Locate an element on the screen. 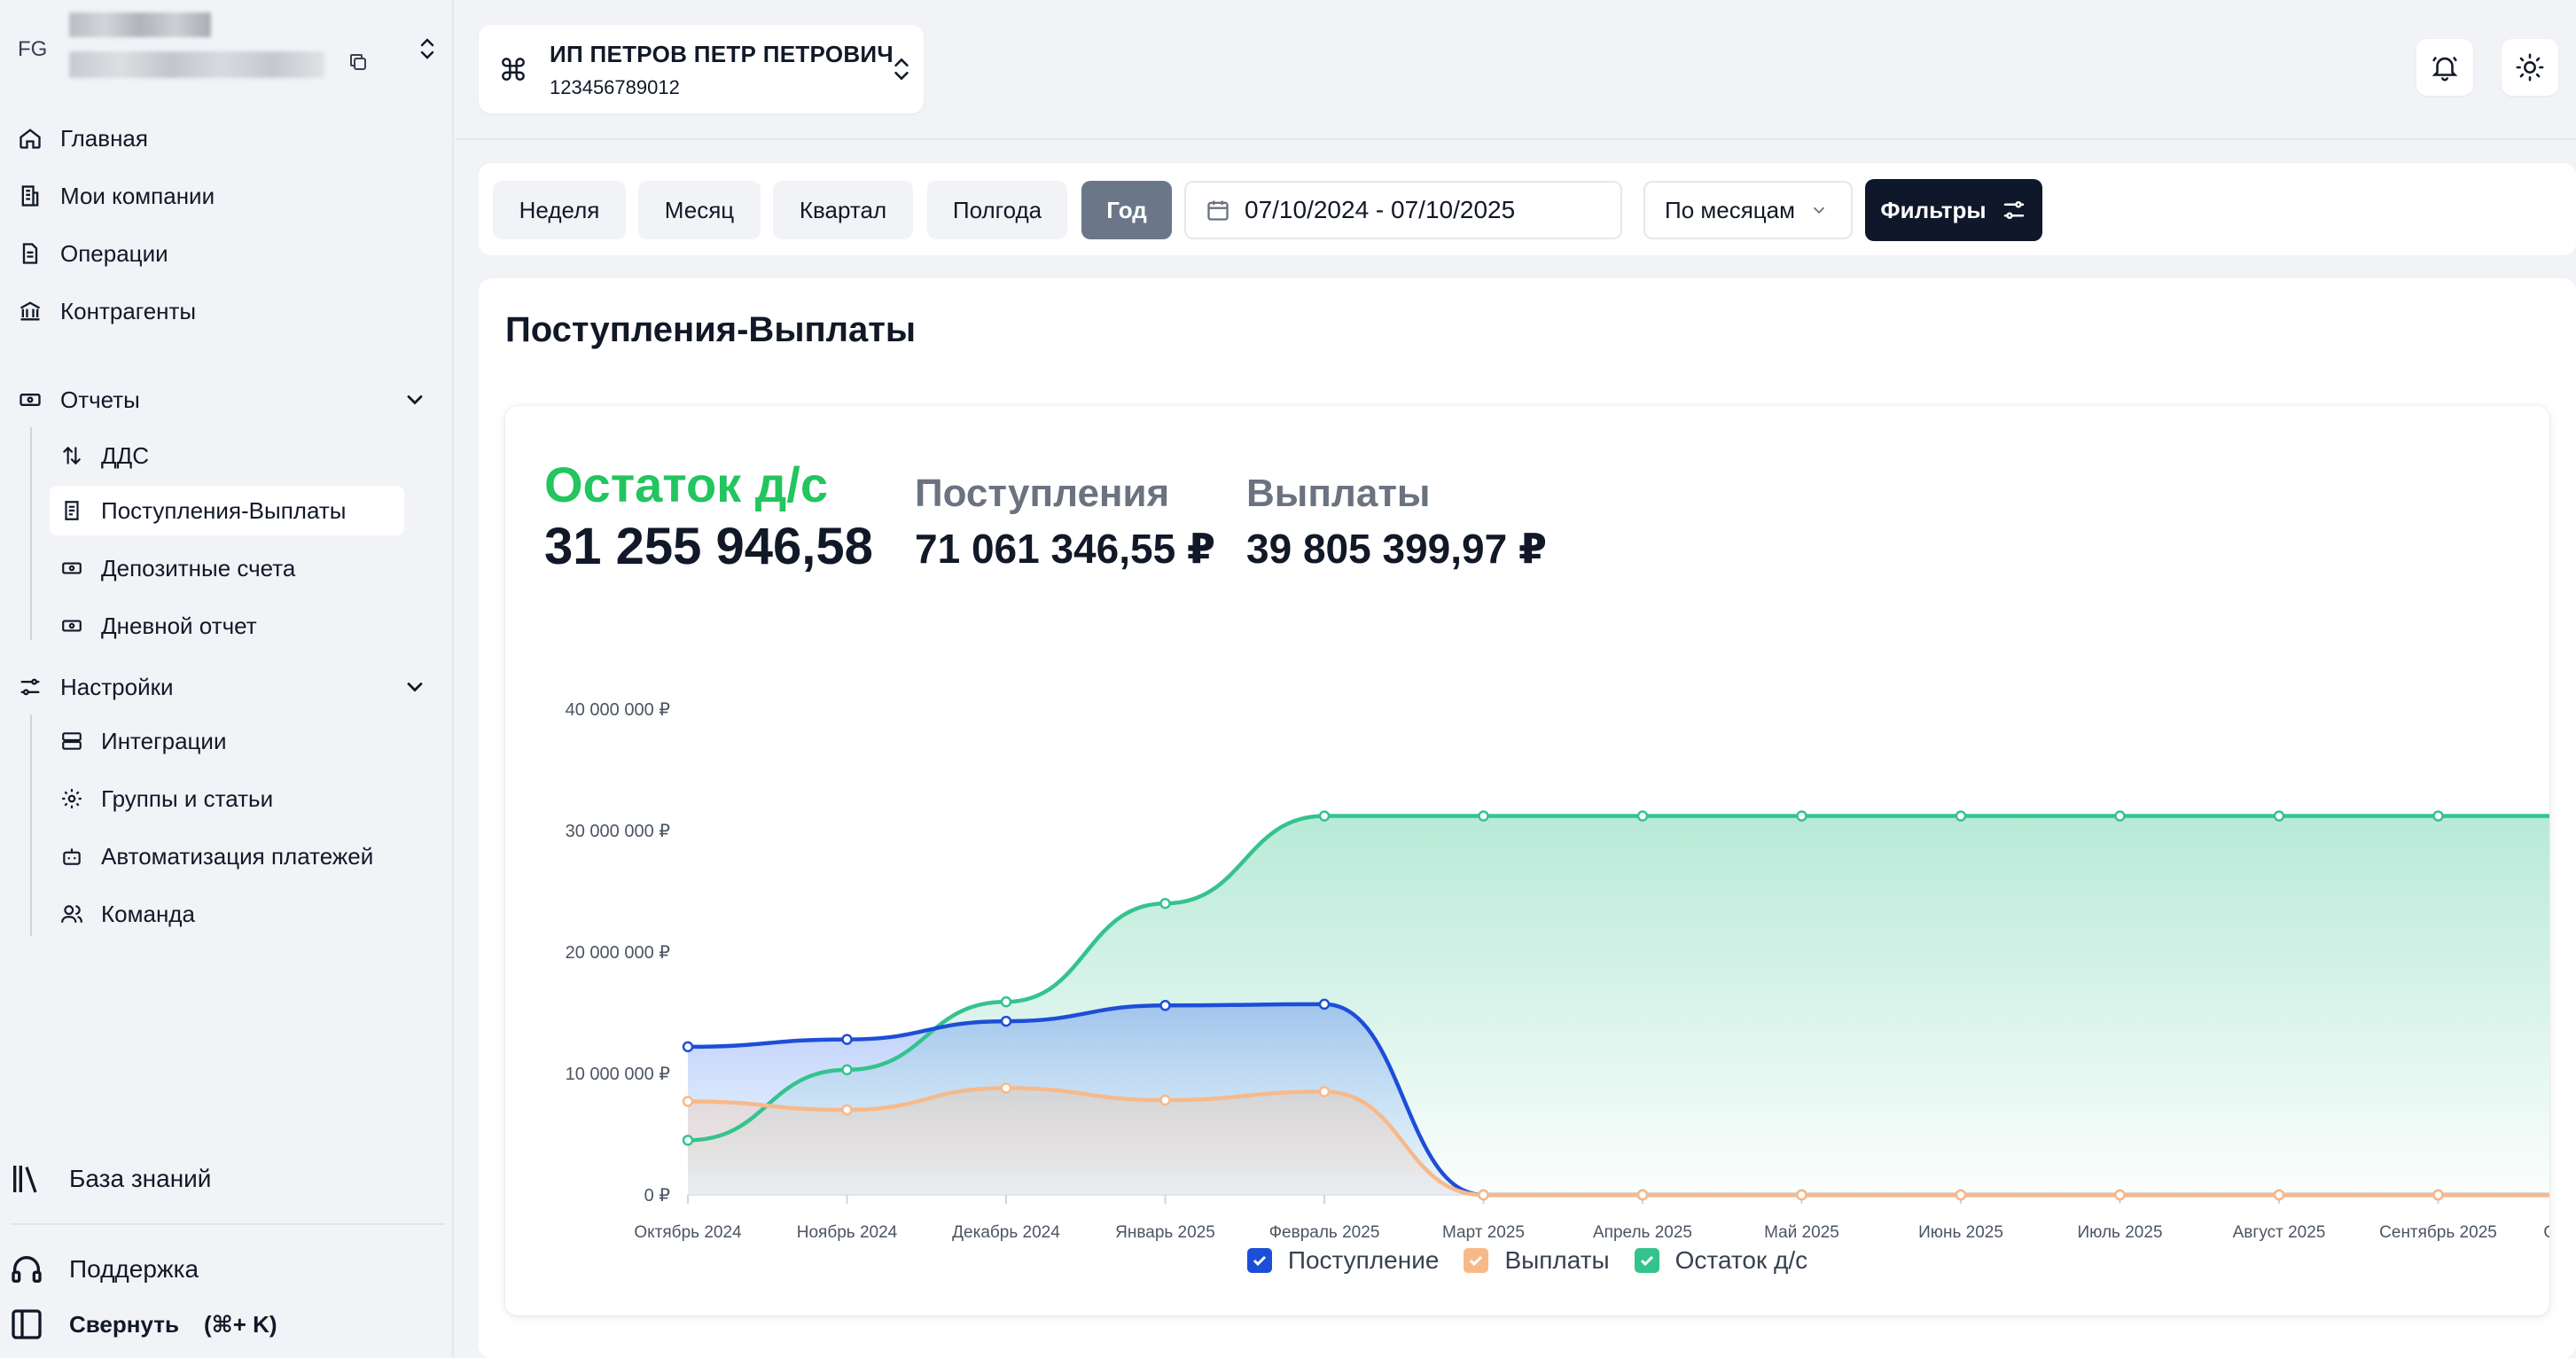 The image size is (2576, 1358). knowledge-base-label: База знаний is located at coordinates (140, 1178).